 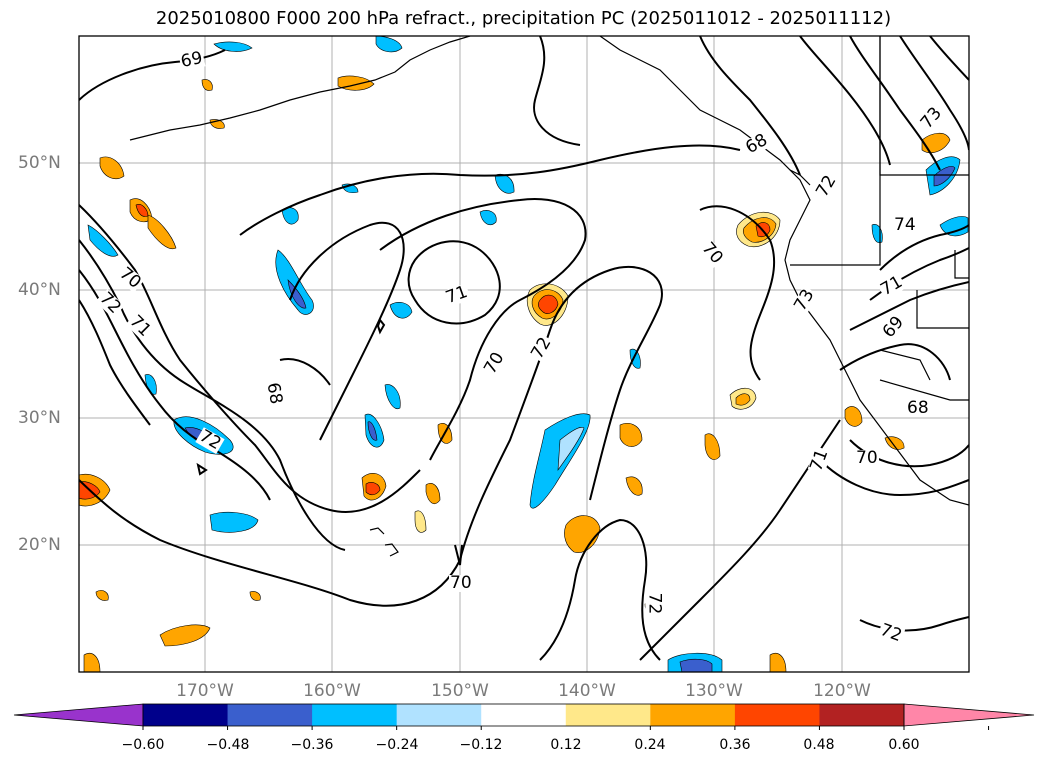 I want to click on lat-label-20n: 20°N, so click(x=39, y=545).